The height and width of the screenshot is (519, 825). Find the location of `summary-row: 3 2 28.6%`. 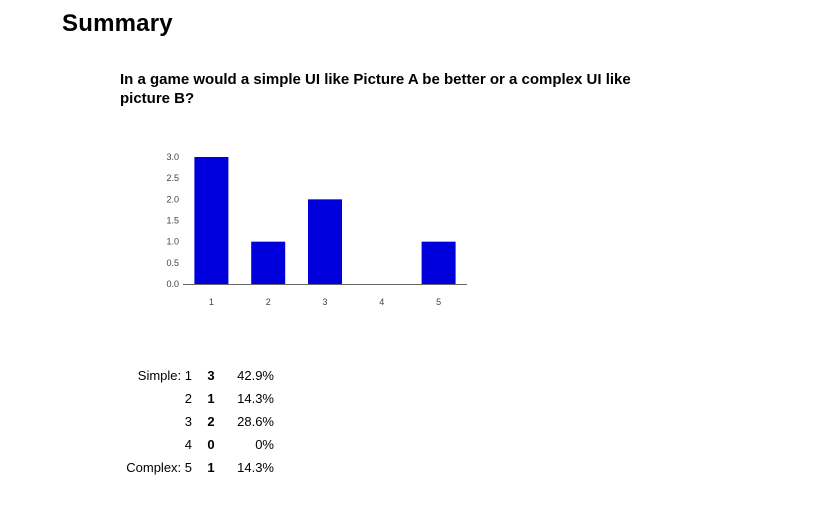

summary-row: 3 2 28.6% is located at coordinates (187, 421).